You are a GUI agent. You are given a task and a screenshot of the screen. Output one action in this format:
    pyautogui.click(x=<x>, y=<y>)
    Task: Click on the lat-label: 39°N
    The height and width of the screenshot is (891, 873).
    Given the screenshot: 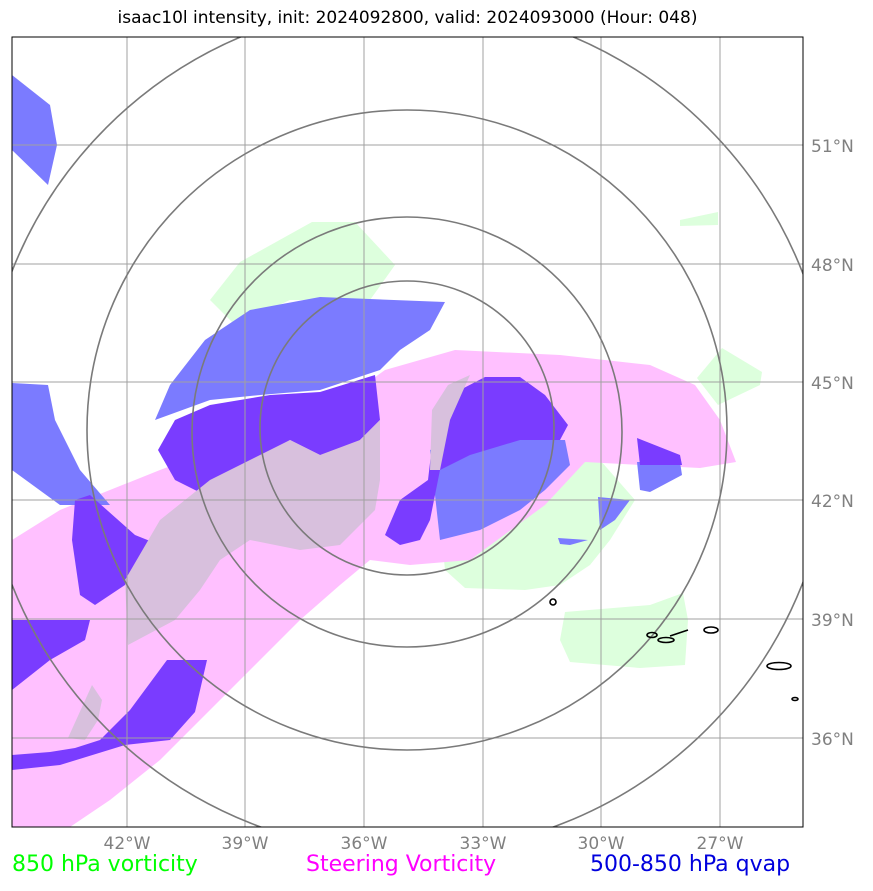 What is the action you would take?
    pyautogui.click(x=832, y=621)
    